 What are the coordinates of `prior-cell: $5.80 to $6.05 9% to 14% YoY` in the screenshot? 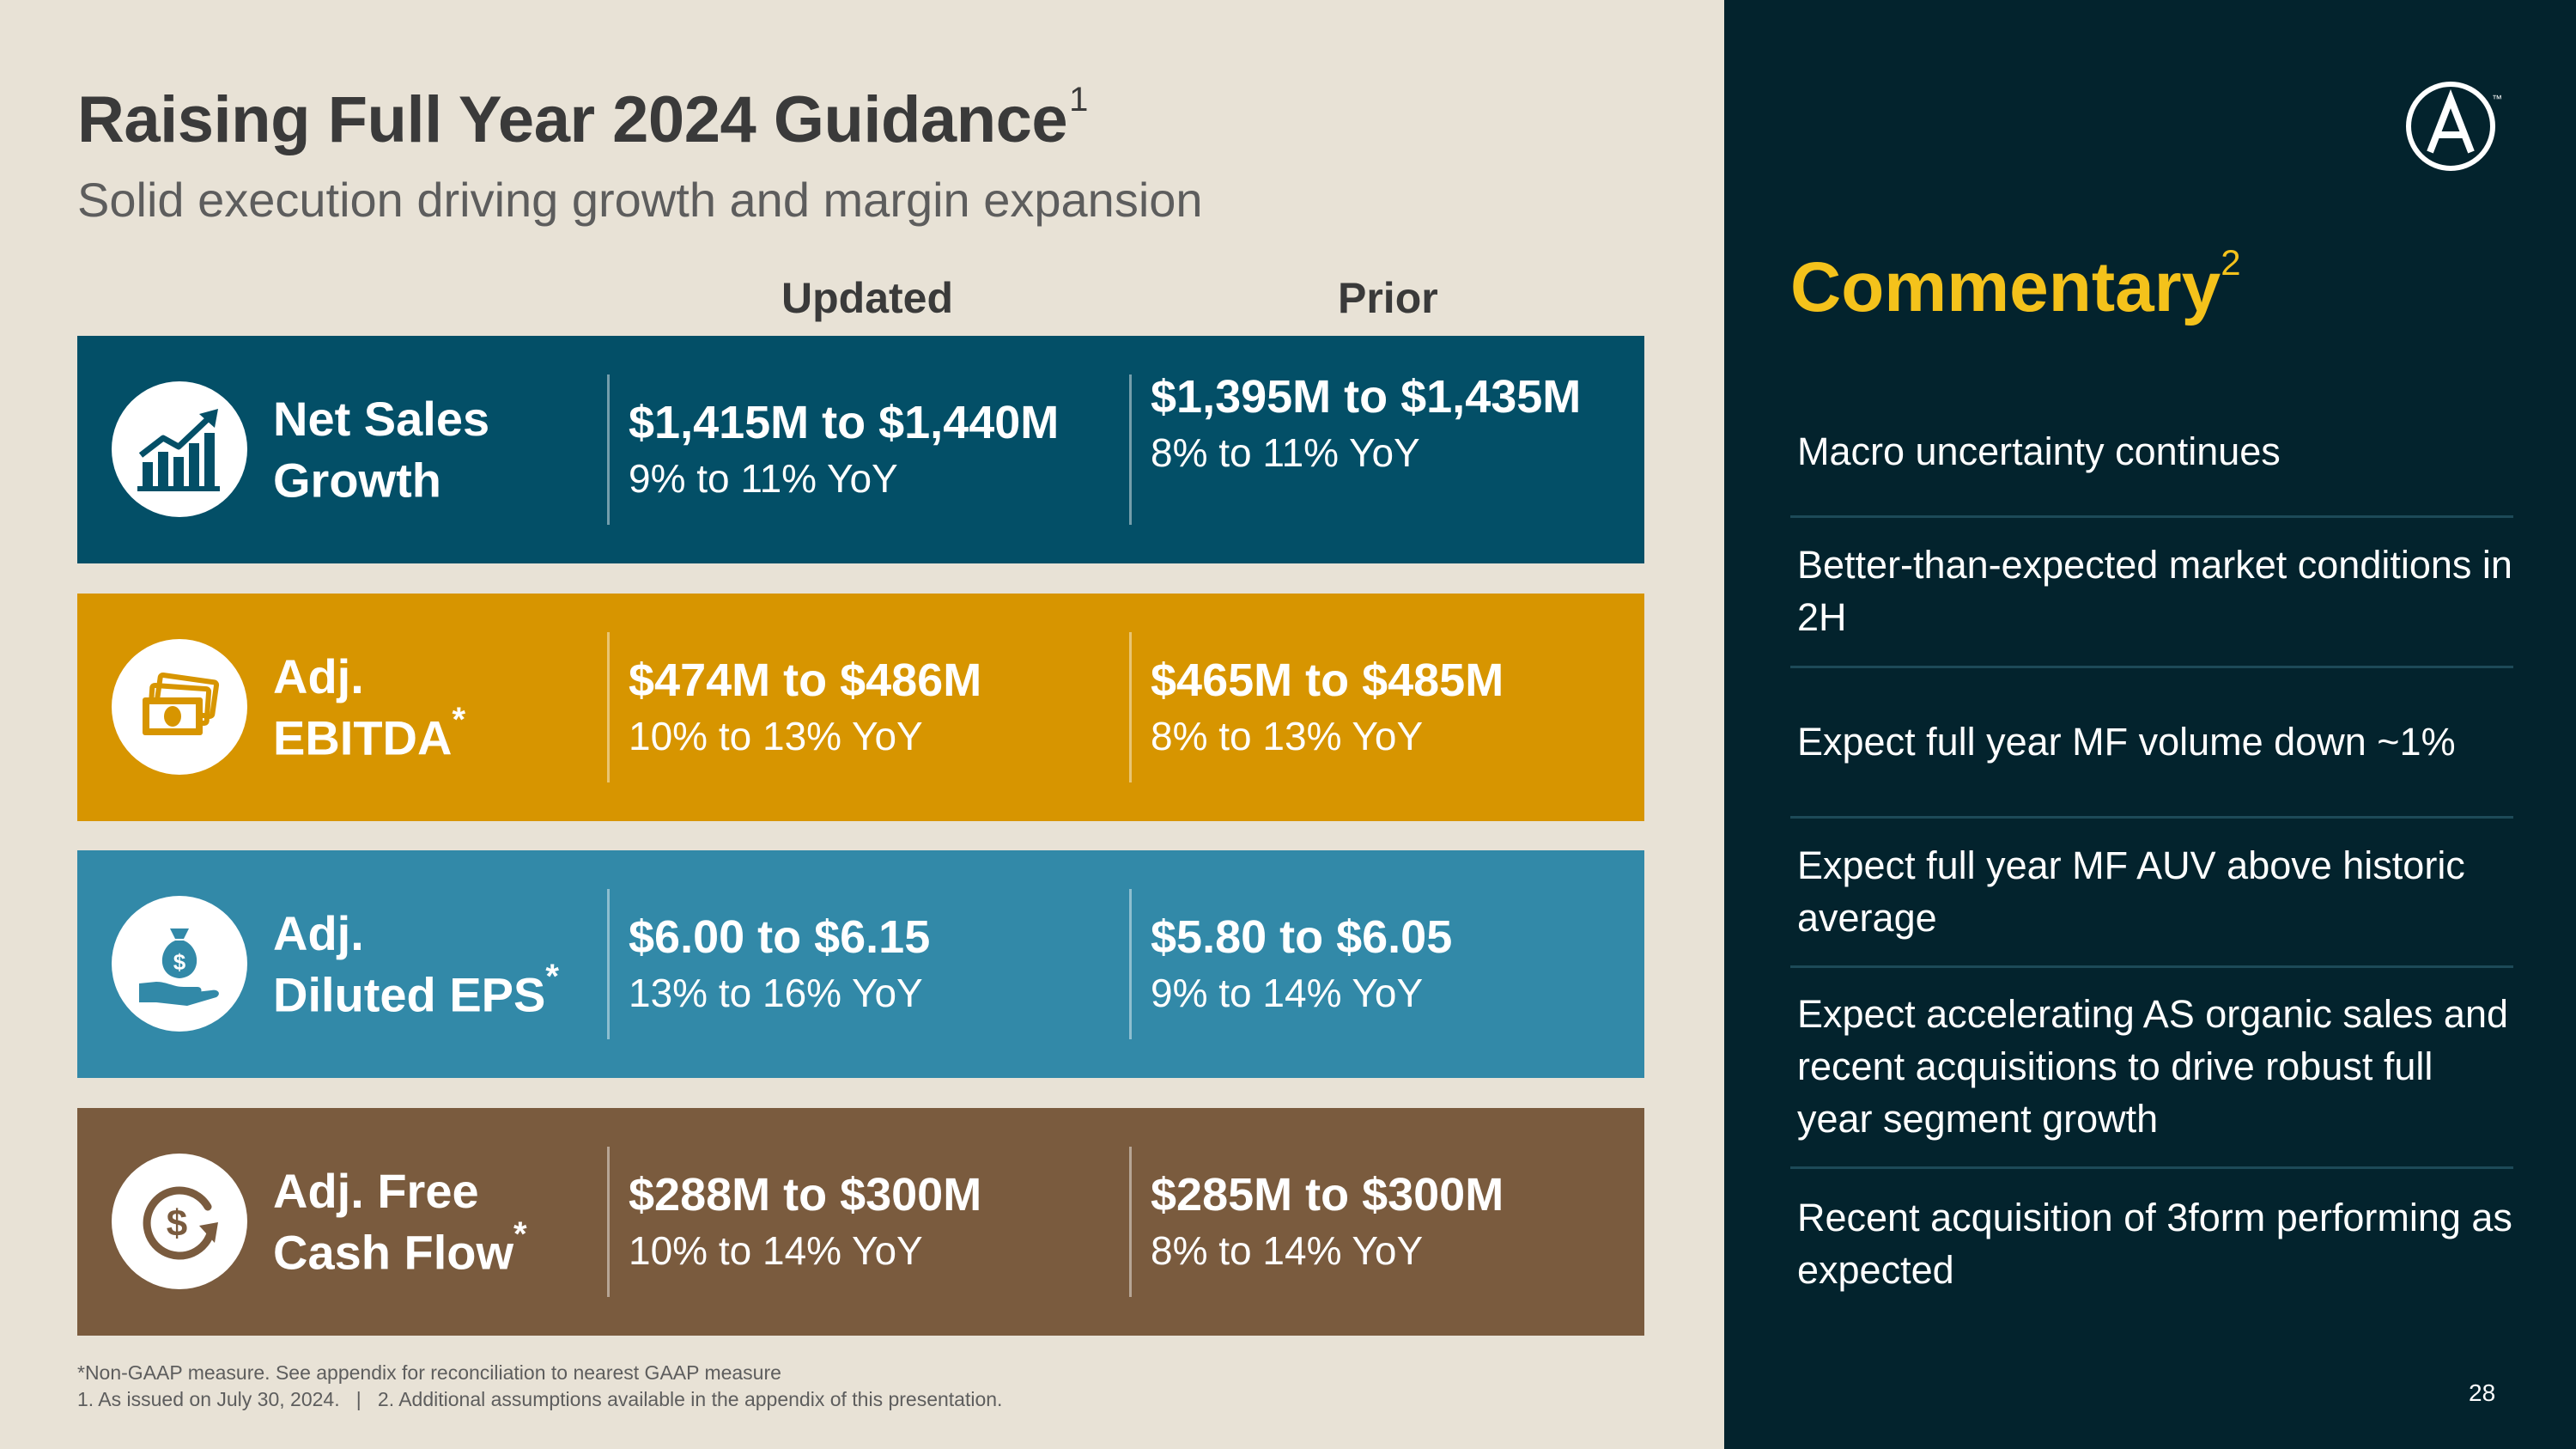 It's located at (1301, 964).